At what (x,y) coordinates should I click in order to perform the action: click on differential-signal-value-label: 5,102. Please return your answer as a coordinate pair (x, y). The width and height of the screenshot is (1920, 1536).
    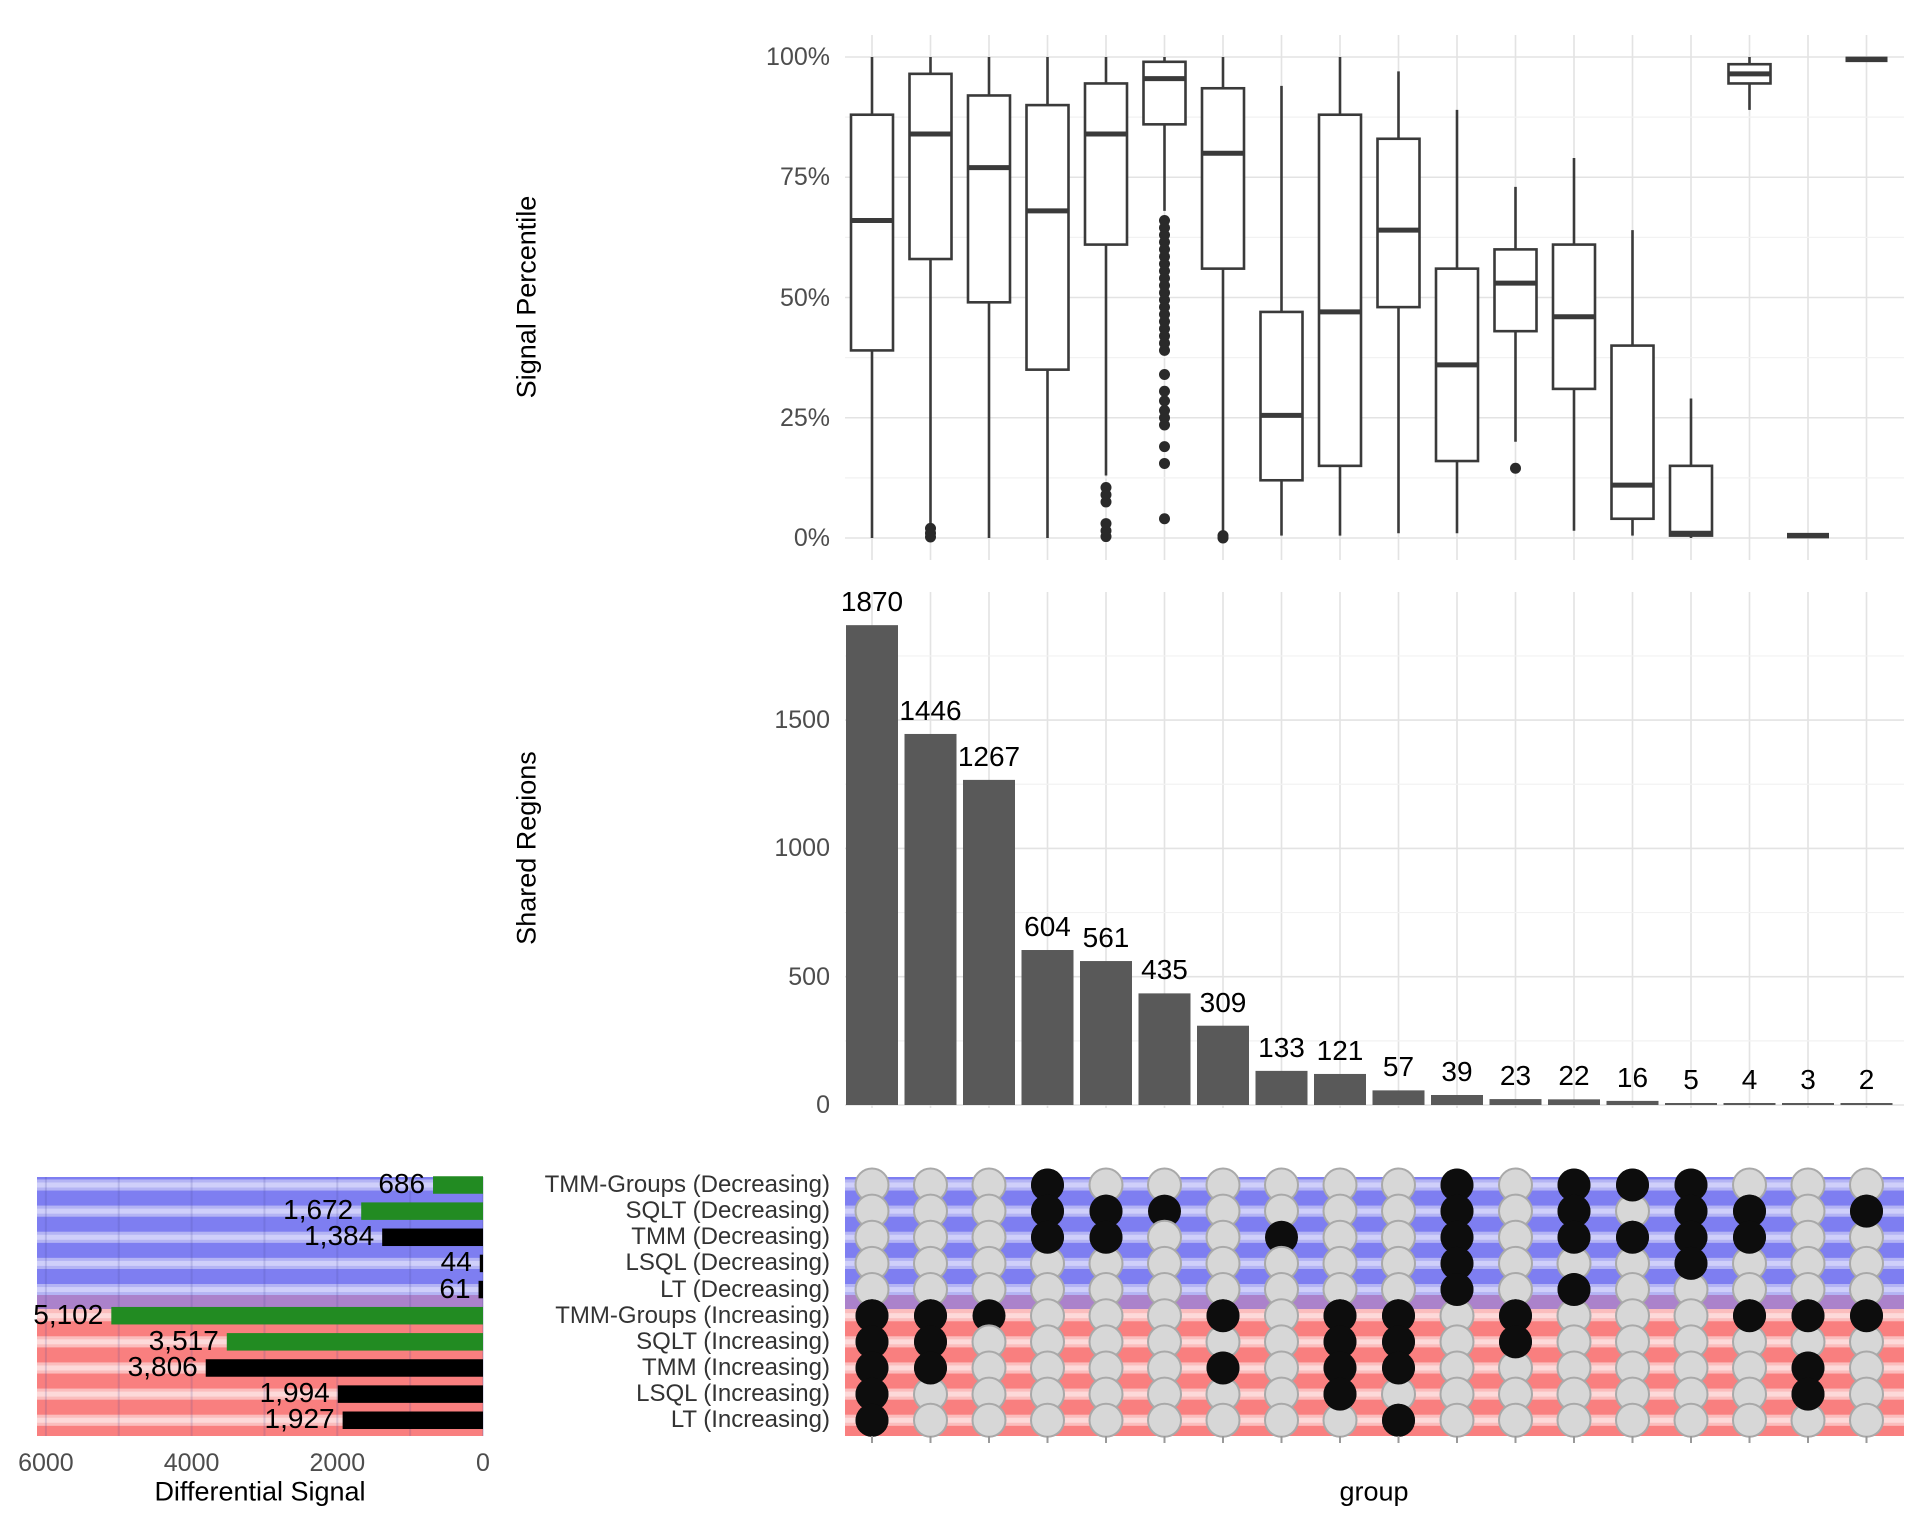
    Looking at the image, I should click on (68, 1314).